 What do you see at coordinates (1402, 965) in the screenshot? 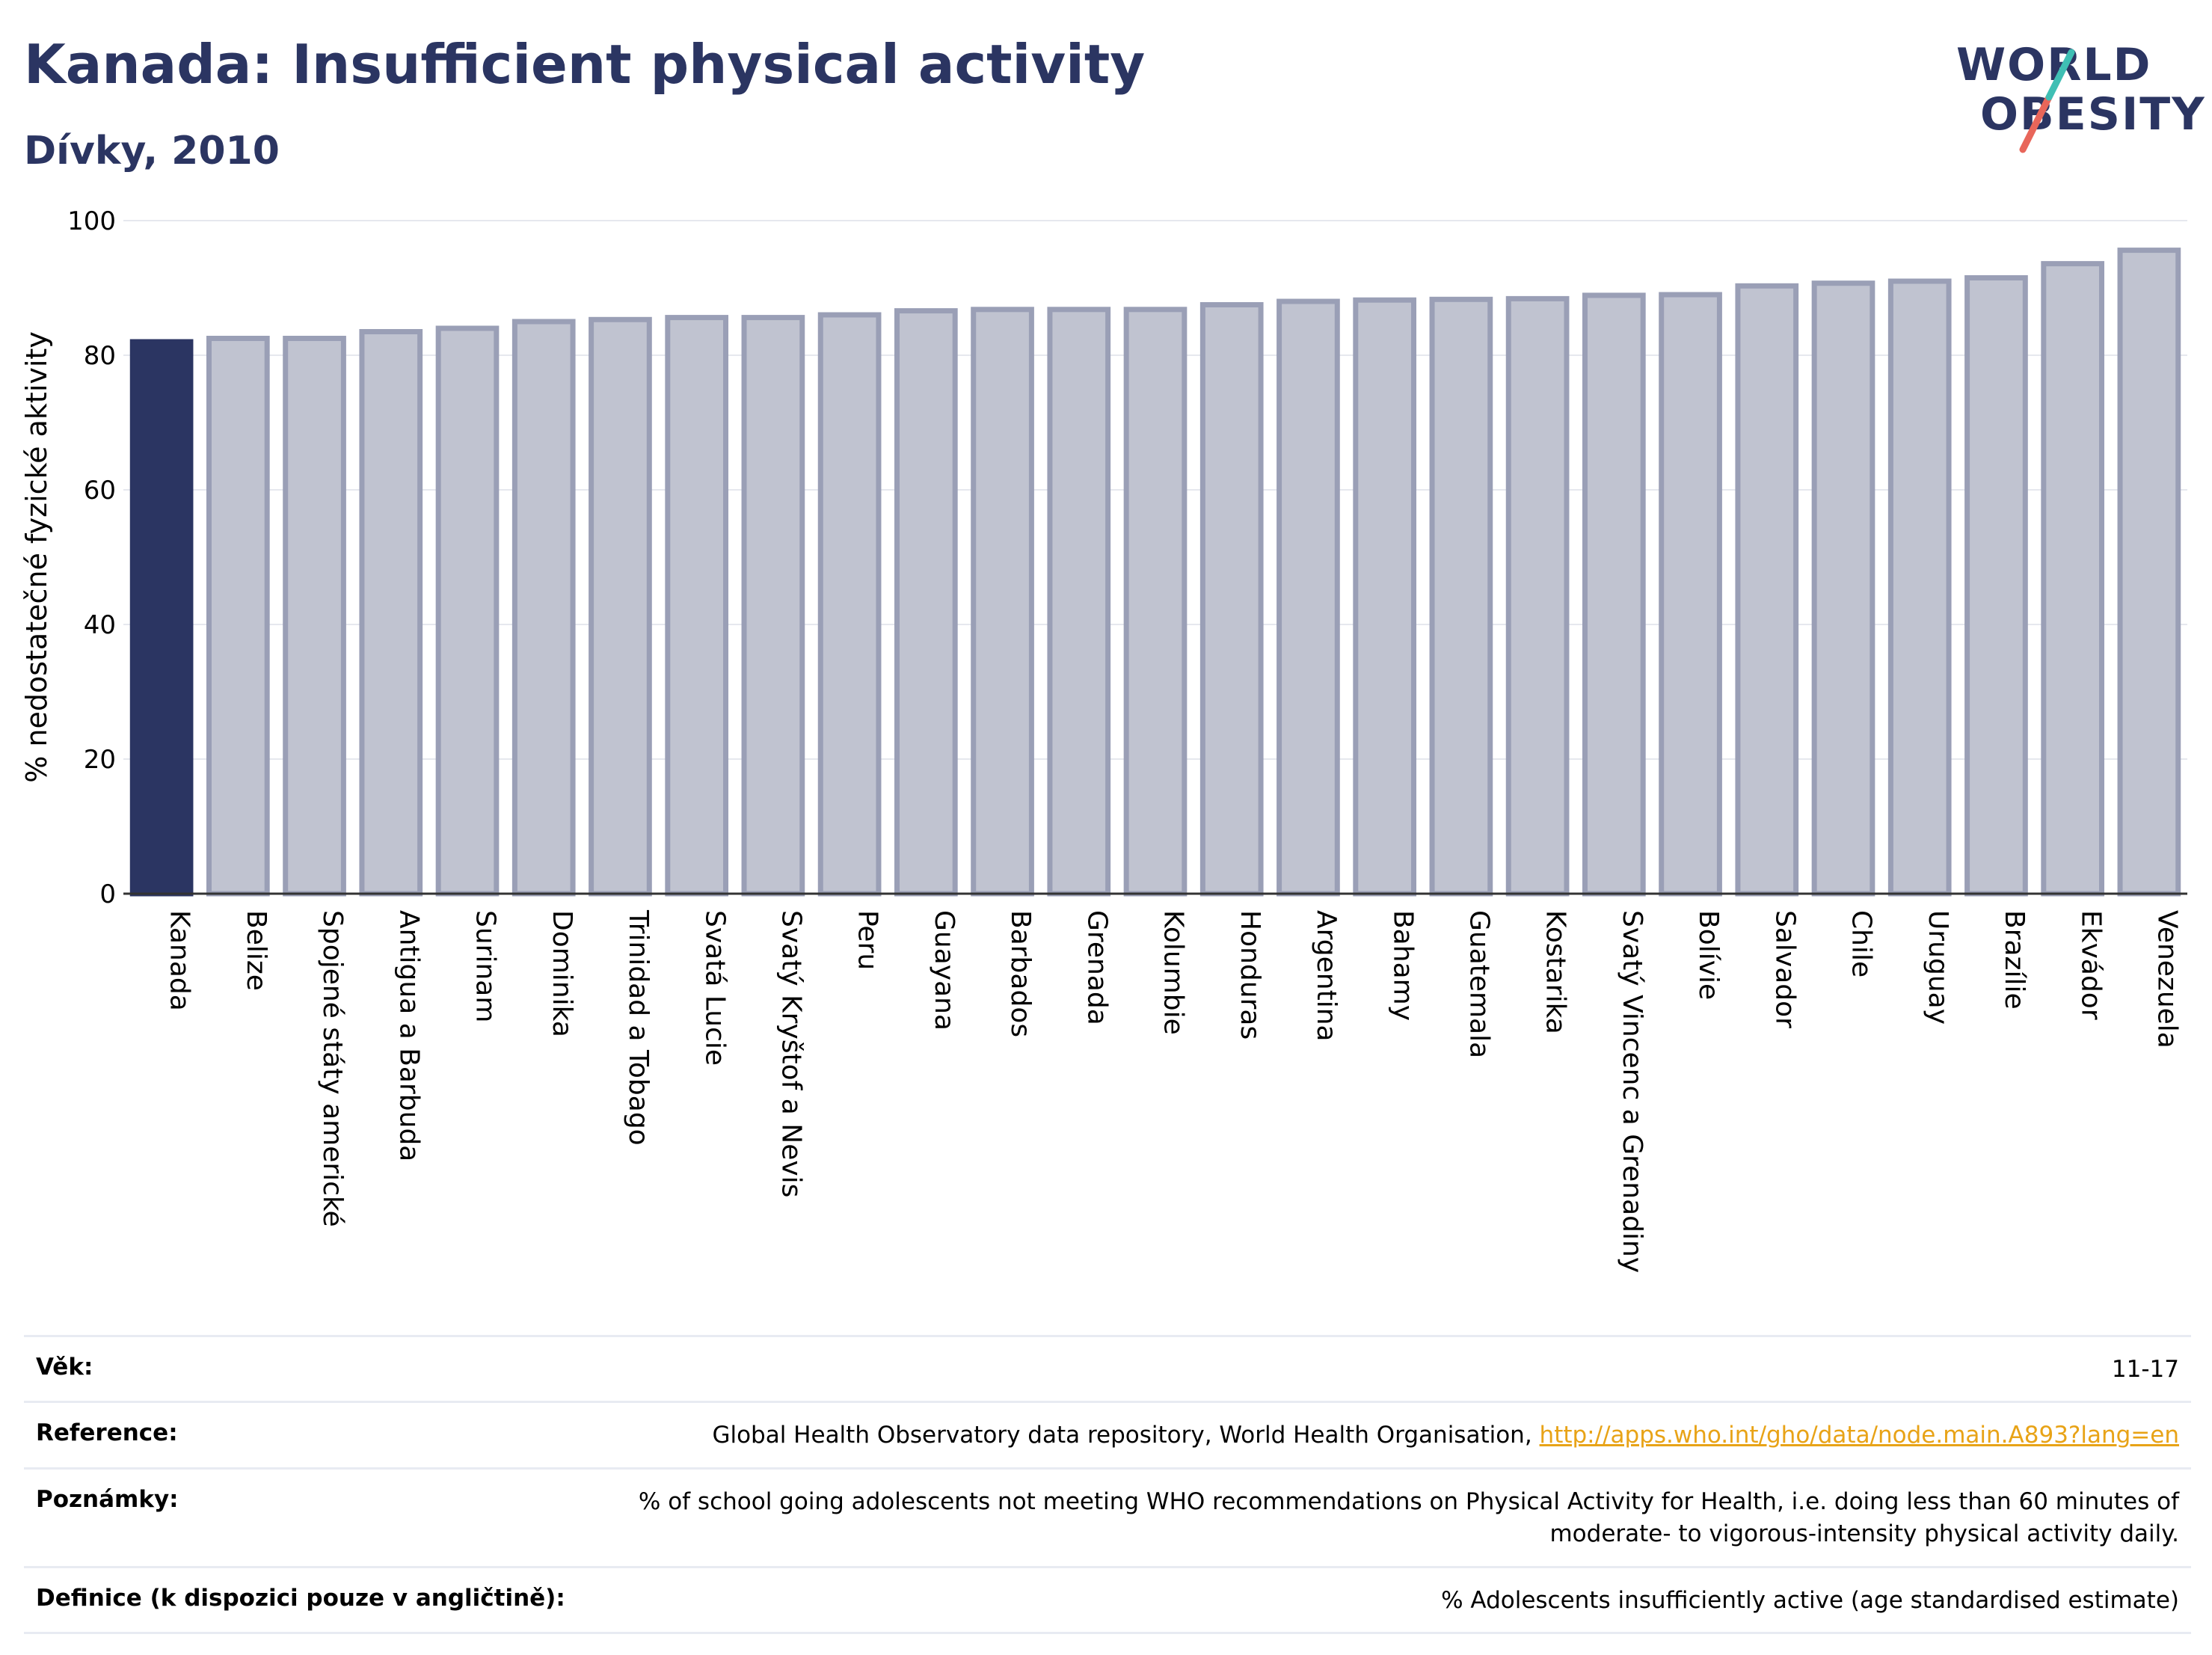
I see `x-tick-label: Bahamy` at bounding box center [1402, 965].